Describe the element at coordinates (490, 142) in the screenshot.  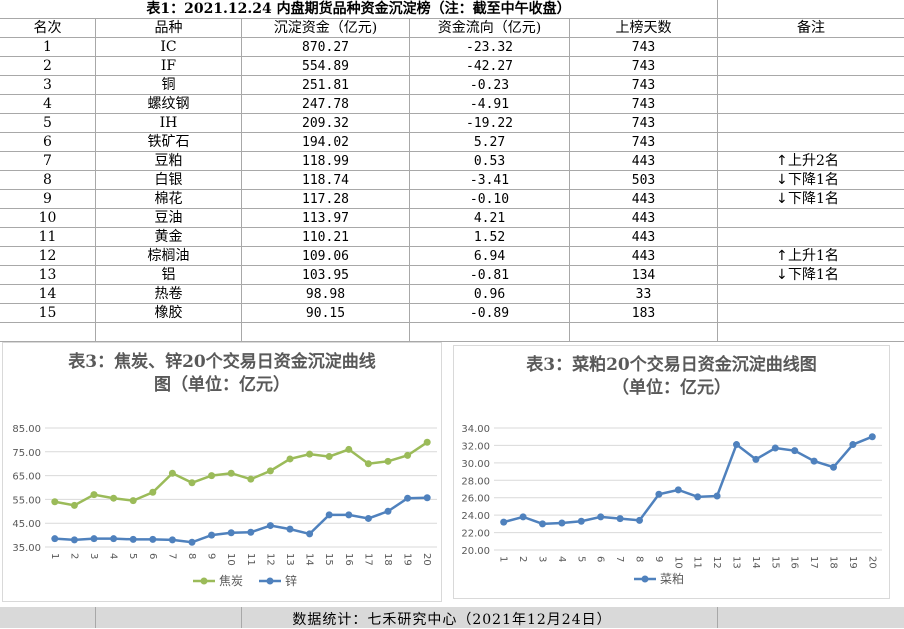
I see `cell-flow: 5.27` at that location.